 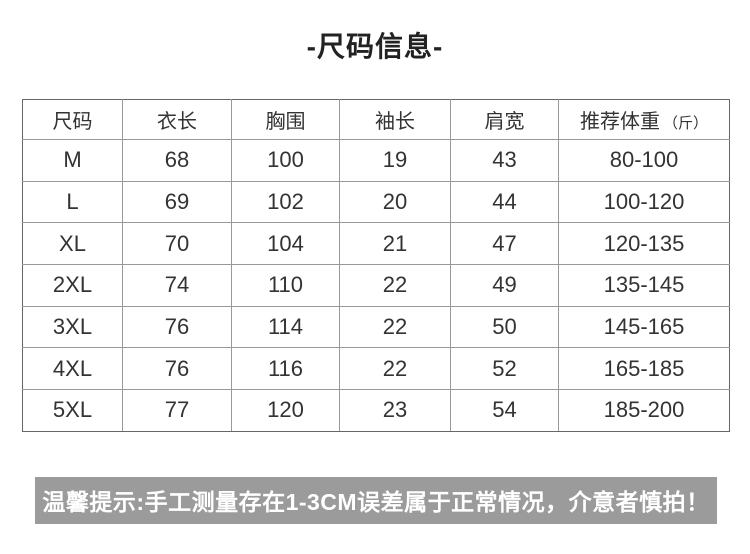 I want to click on table-row-l: L 69 102 20 44 100-120, so click(x=376, y=202).